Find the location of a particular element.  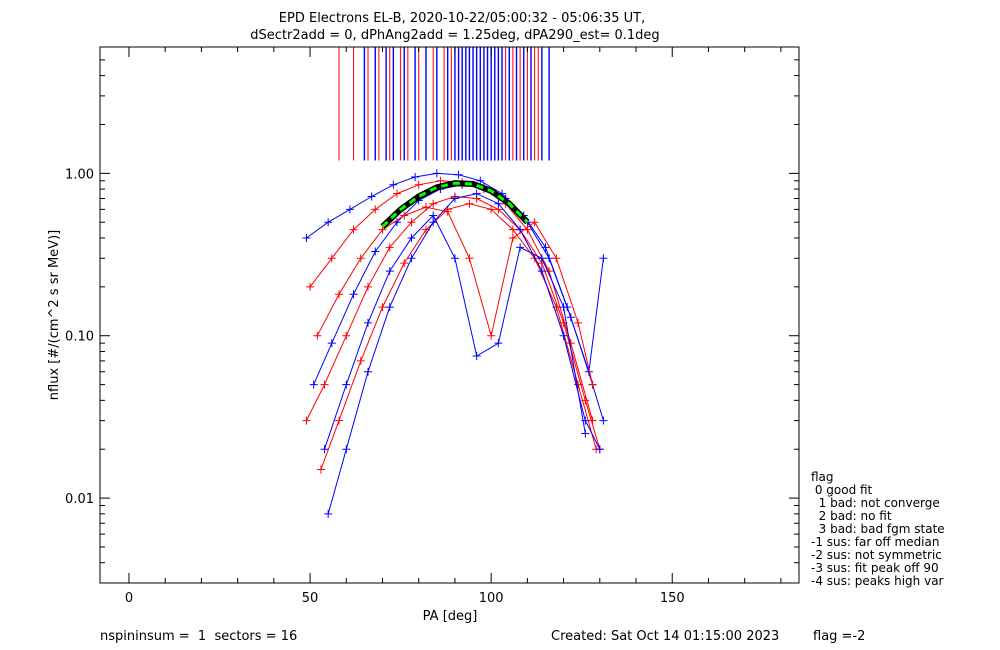

y-tick-label: 1.00 is located at coordinates (79, 174).